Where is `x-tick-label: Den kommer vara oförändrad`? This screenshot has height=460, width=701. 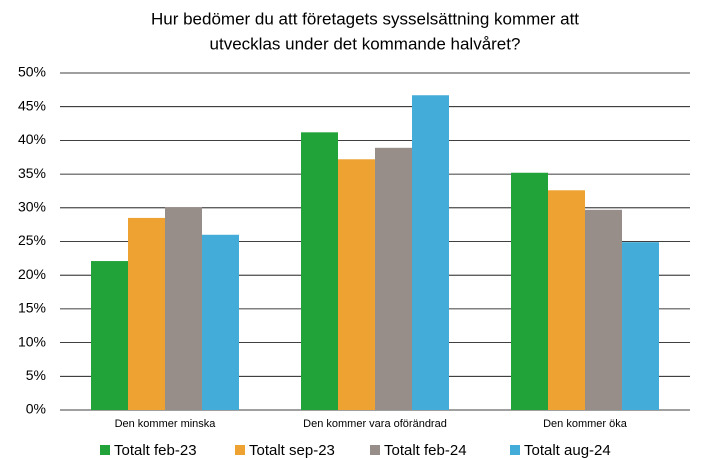
x-tick-label: Den kommer vara oförändrad is located at coordinates (375, 424).